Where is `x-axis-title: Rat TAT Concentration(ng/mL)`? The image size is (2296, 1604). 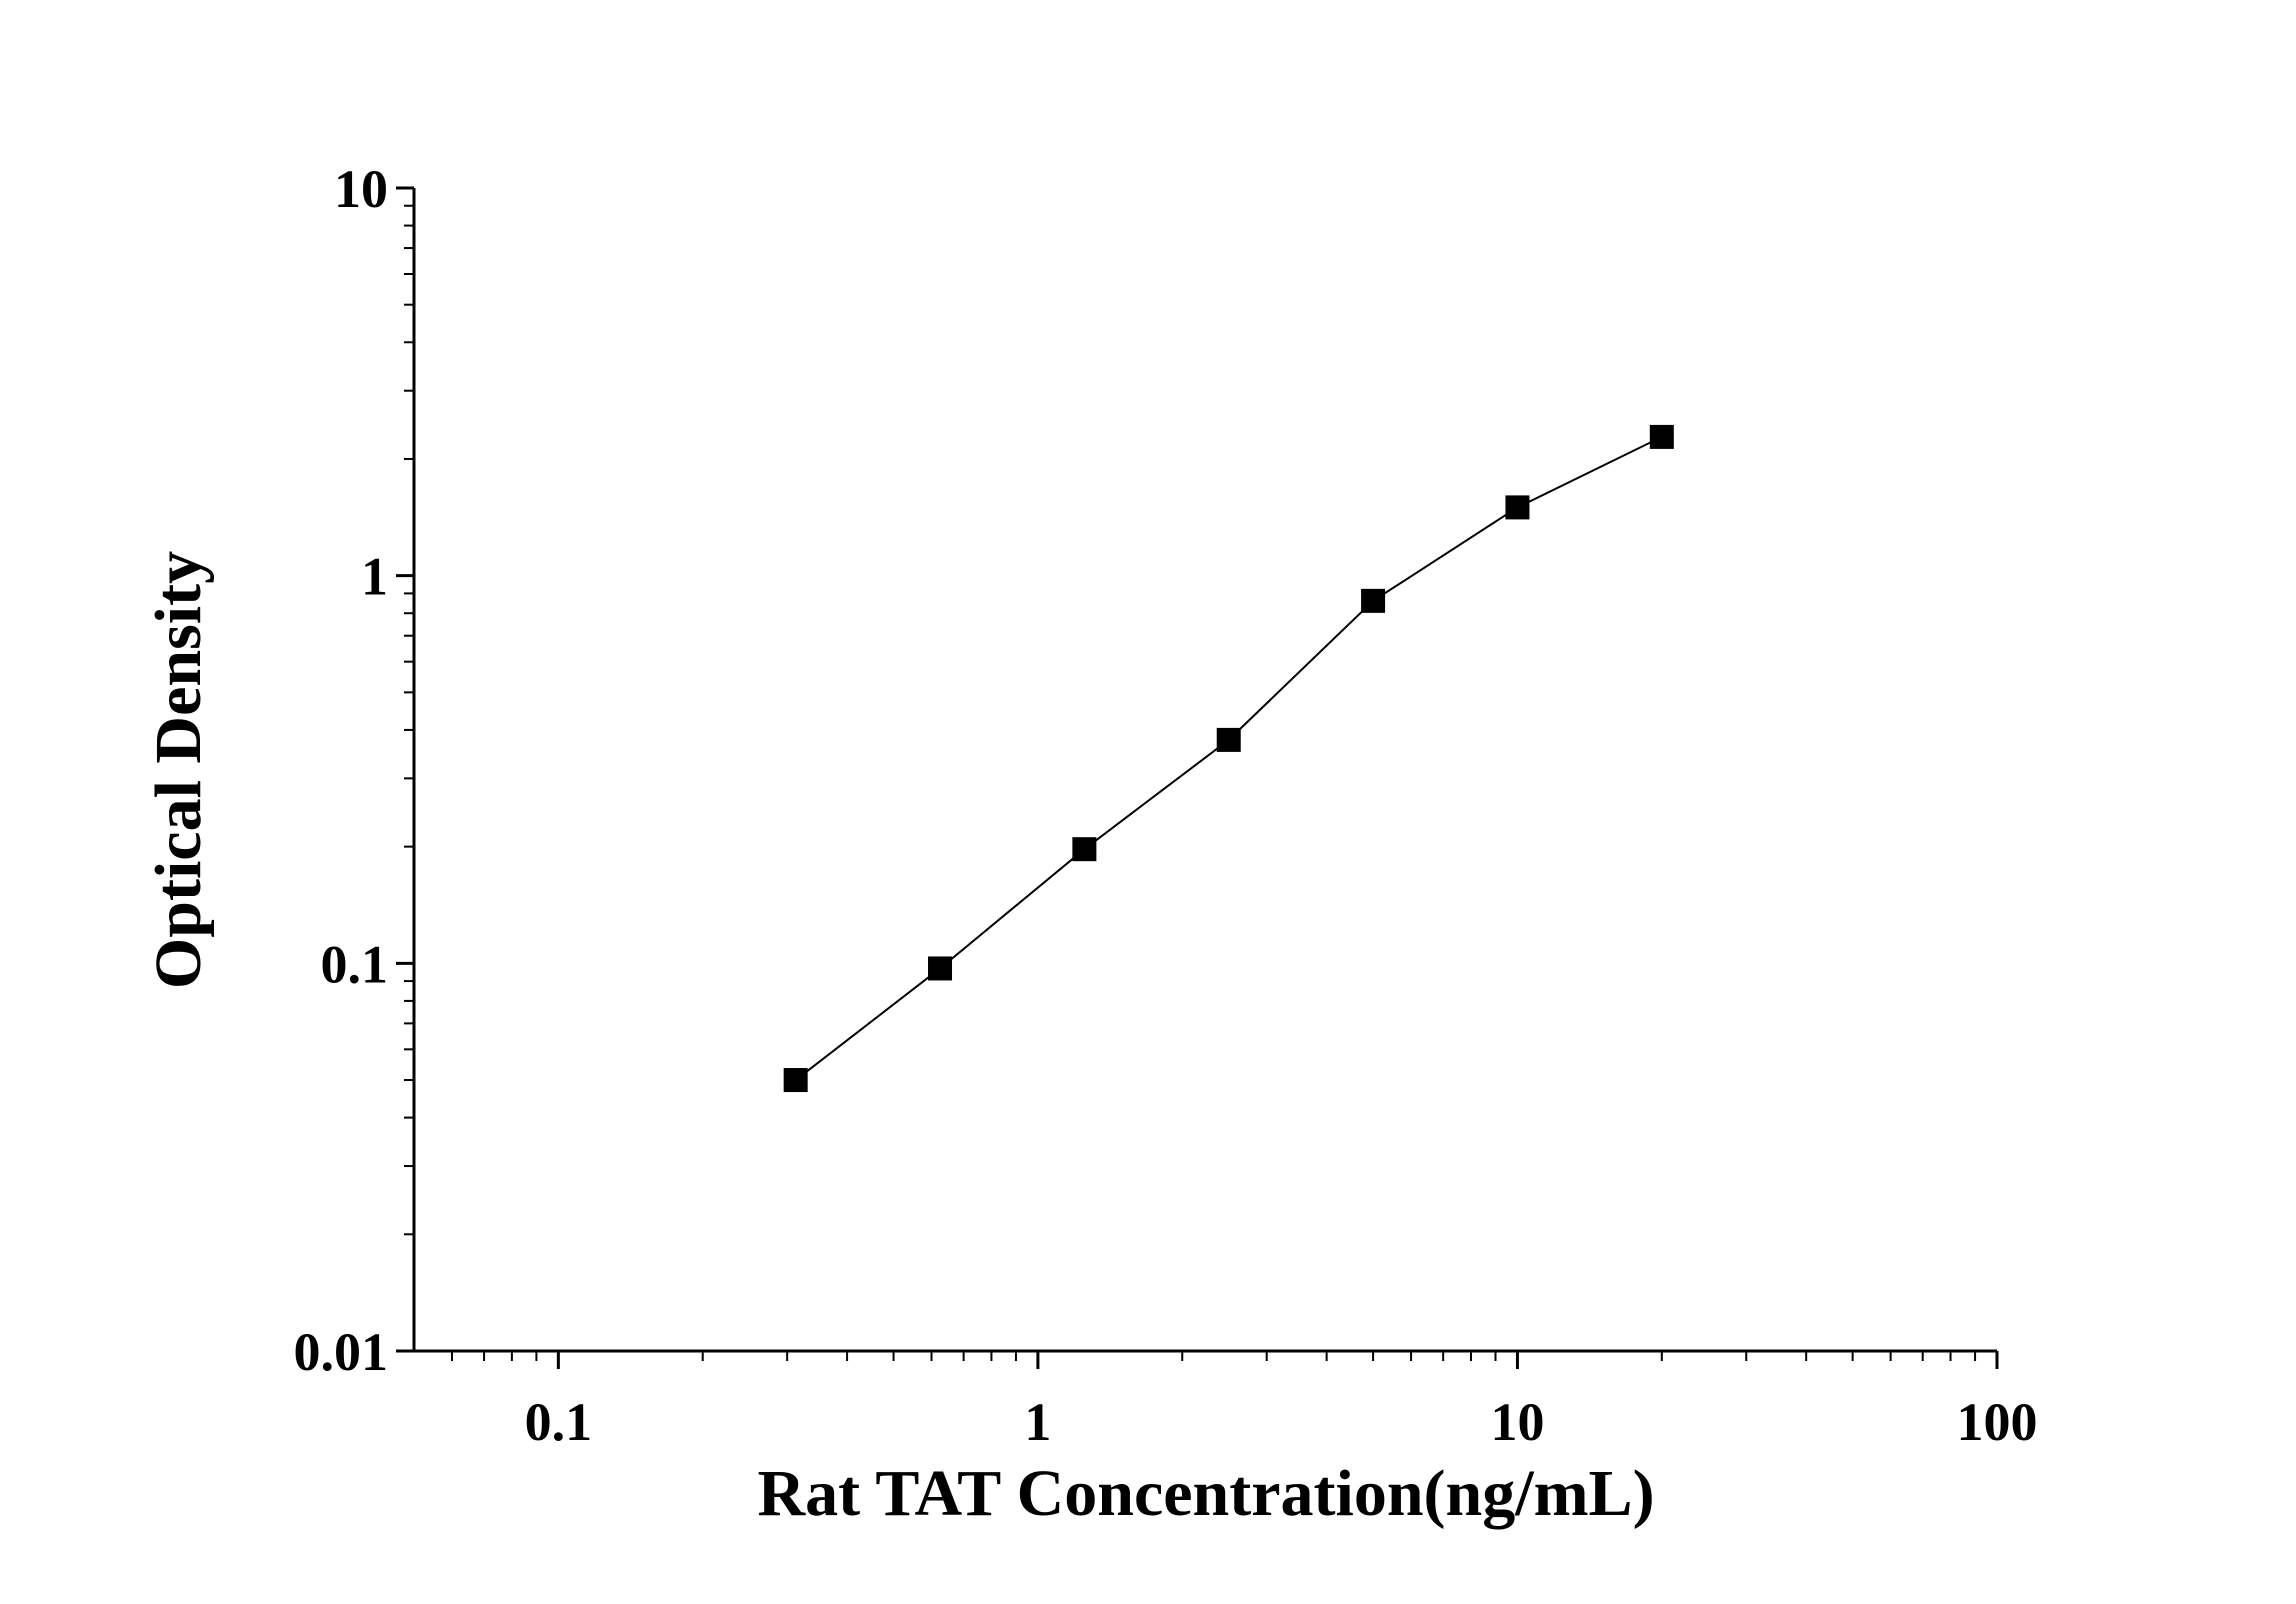
x-axis-title: Rat TAT Concentration(ng/mL) is located at coordinates (1205, 1493).